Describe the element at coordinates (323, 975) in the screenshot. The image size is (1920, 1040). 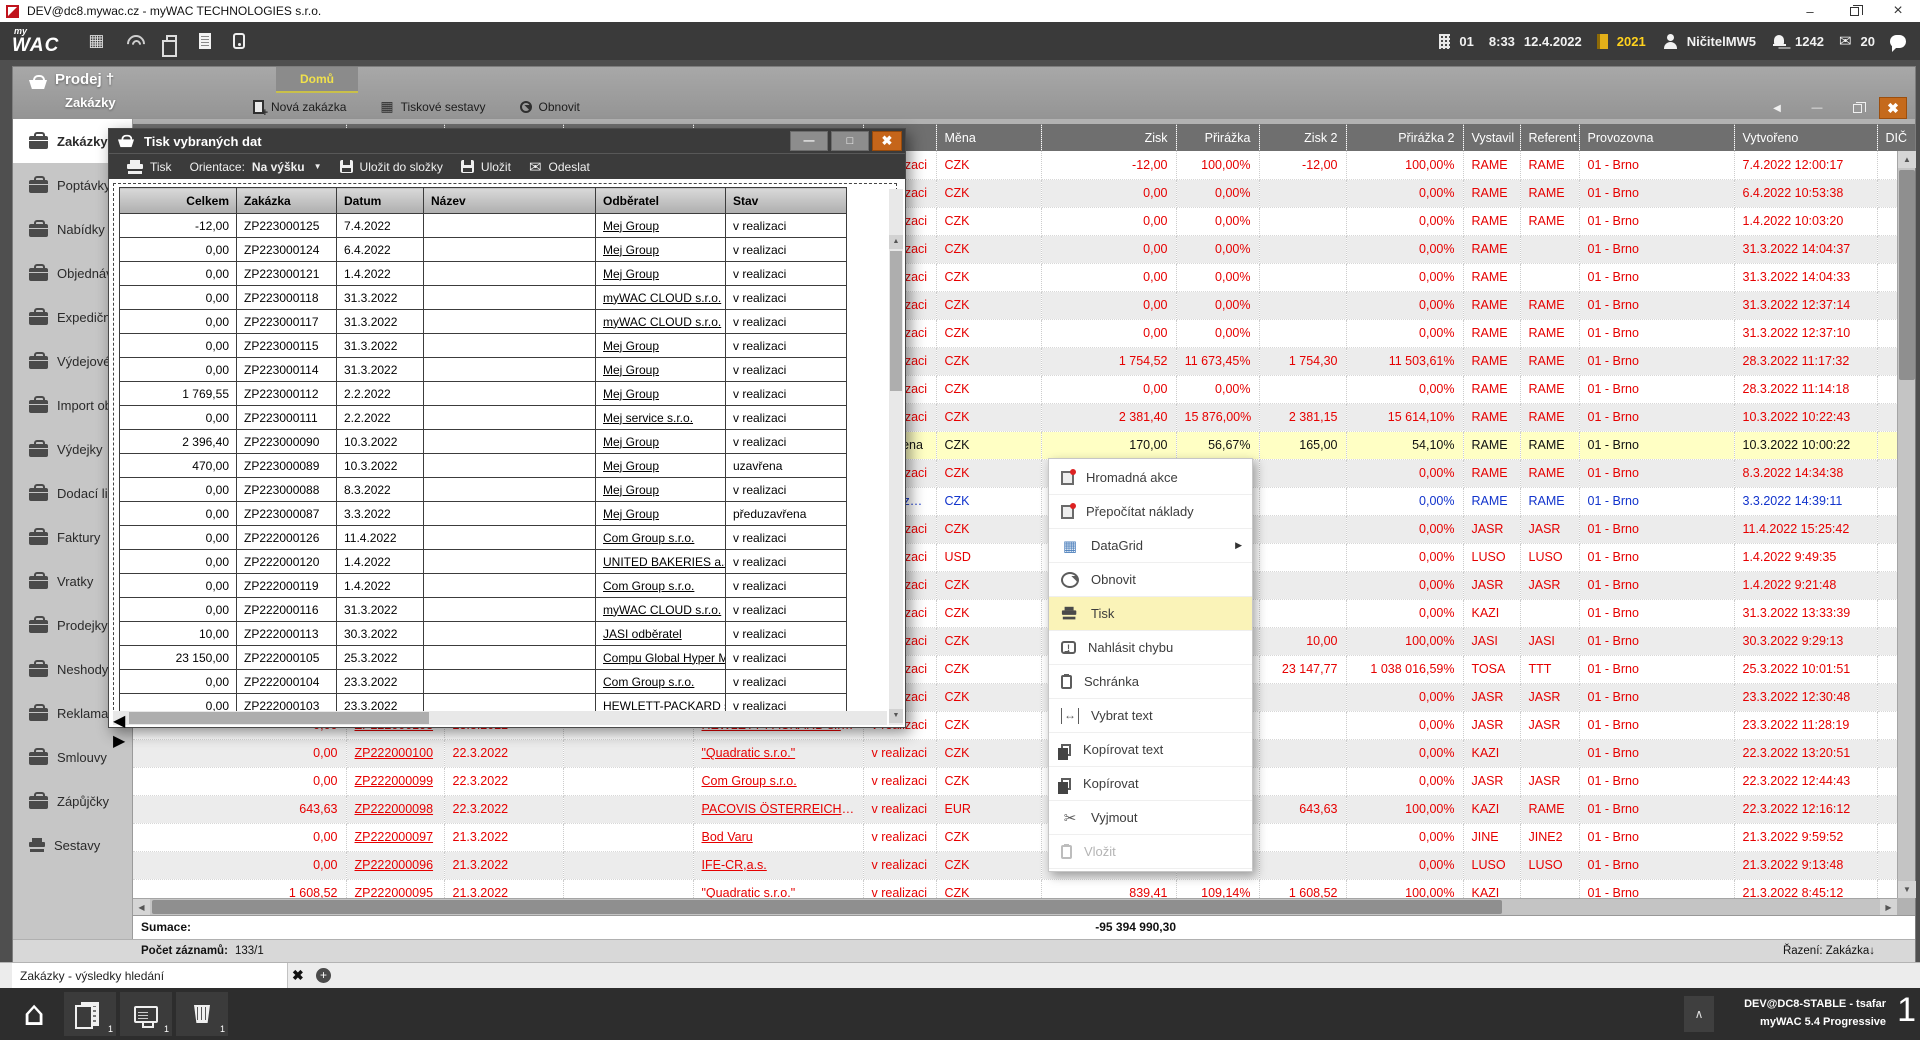
I see `add-tab-icon: +` at that location.